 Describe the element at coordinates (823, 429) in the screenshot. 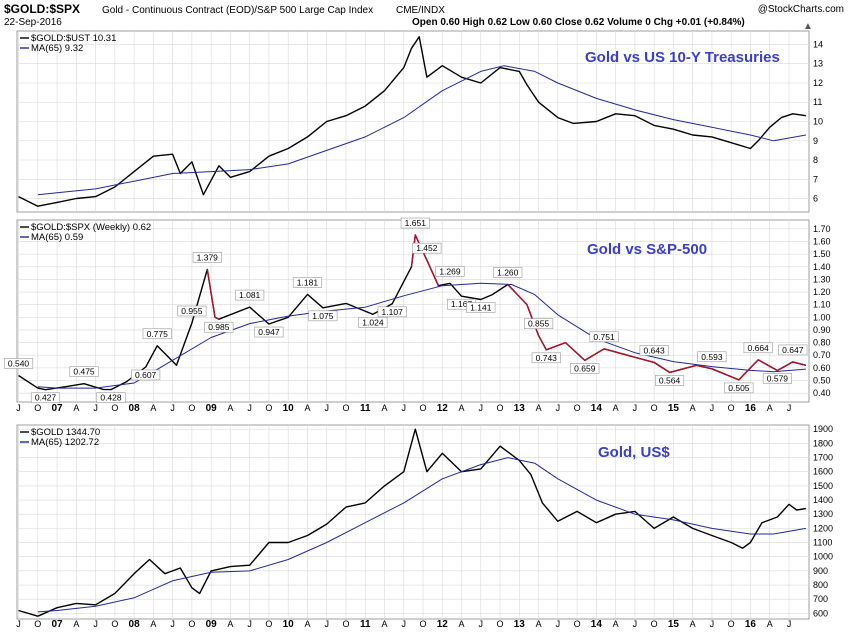

I see `y-tick-label: 1900` at that location.